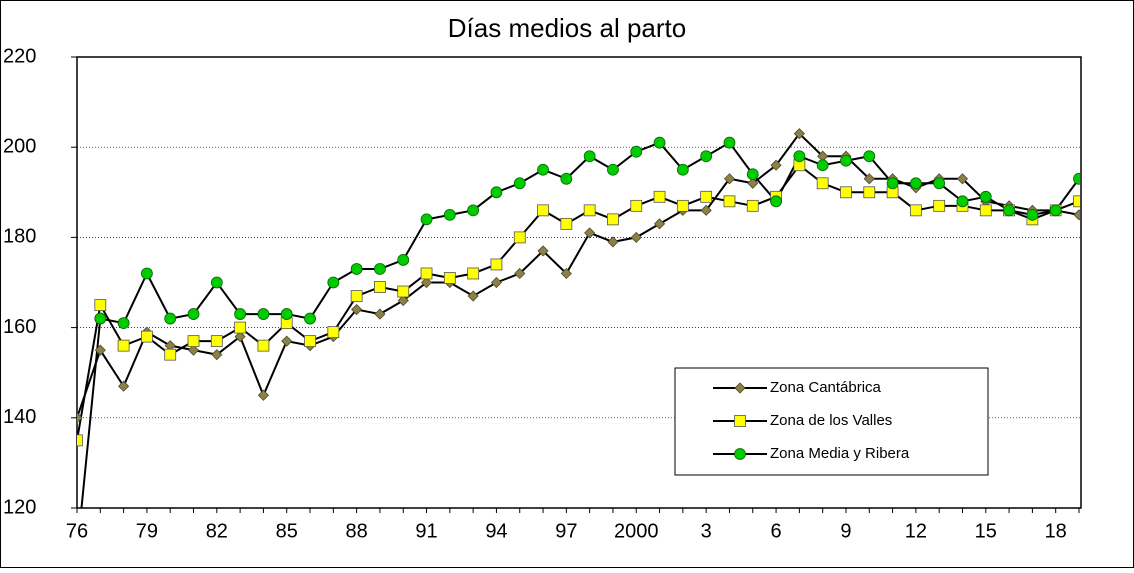  Describe the element at coordinates (986, 531) in the screenshot. I see `x-tick-label: 15` at that location.